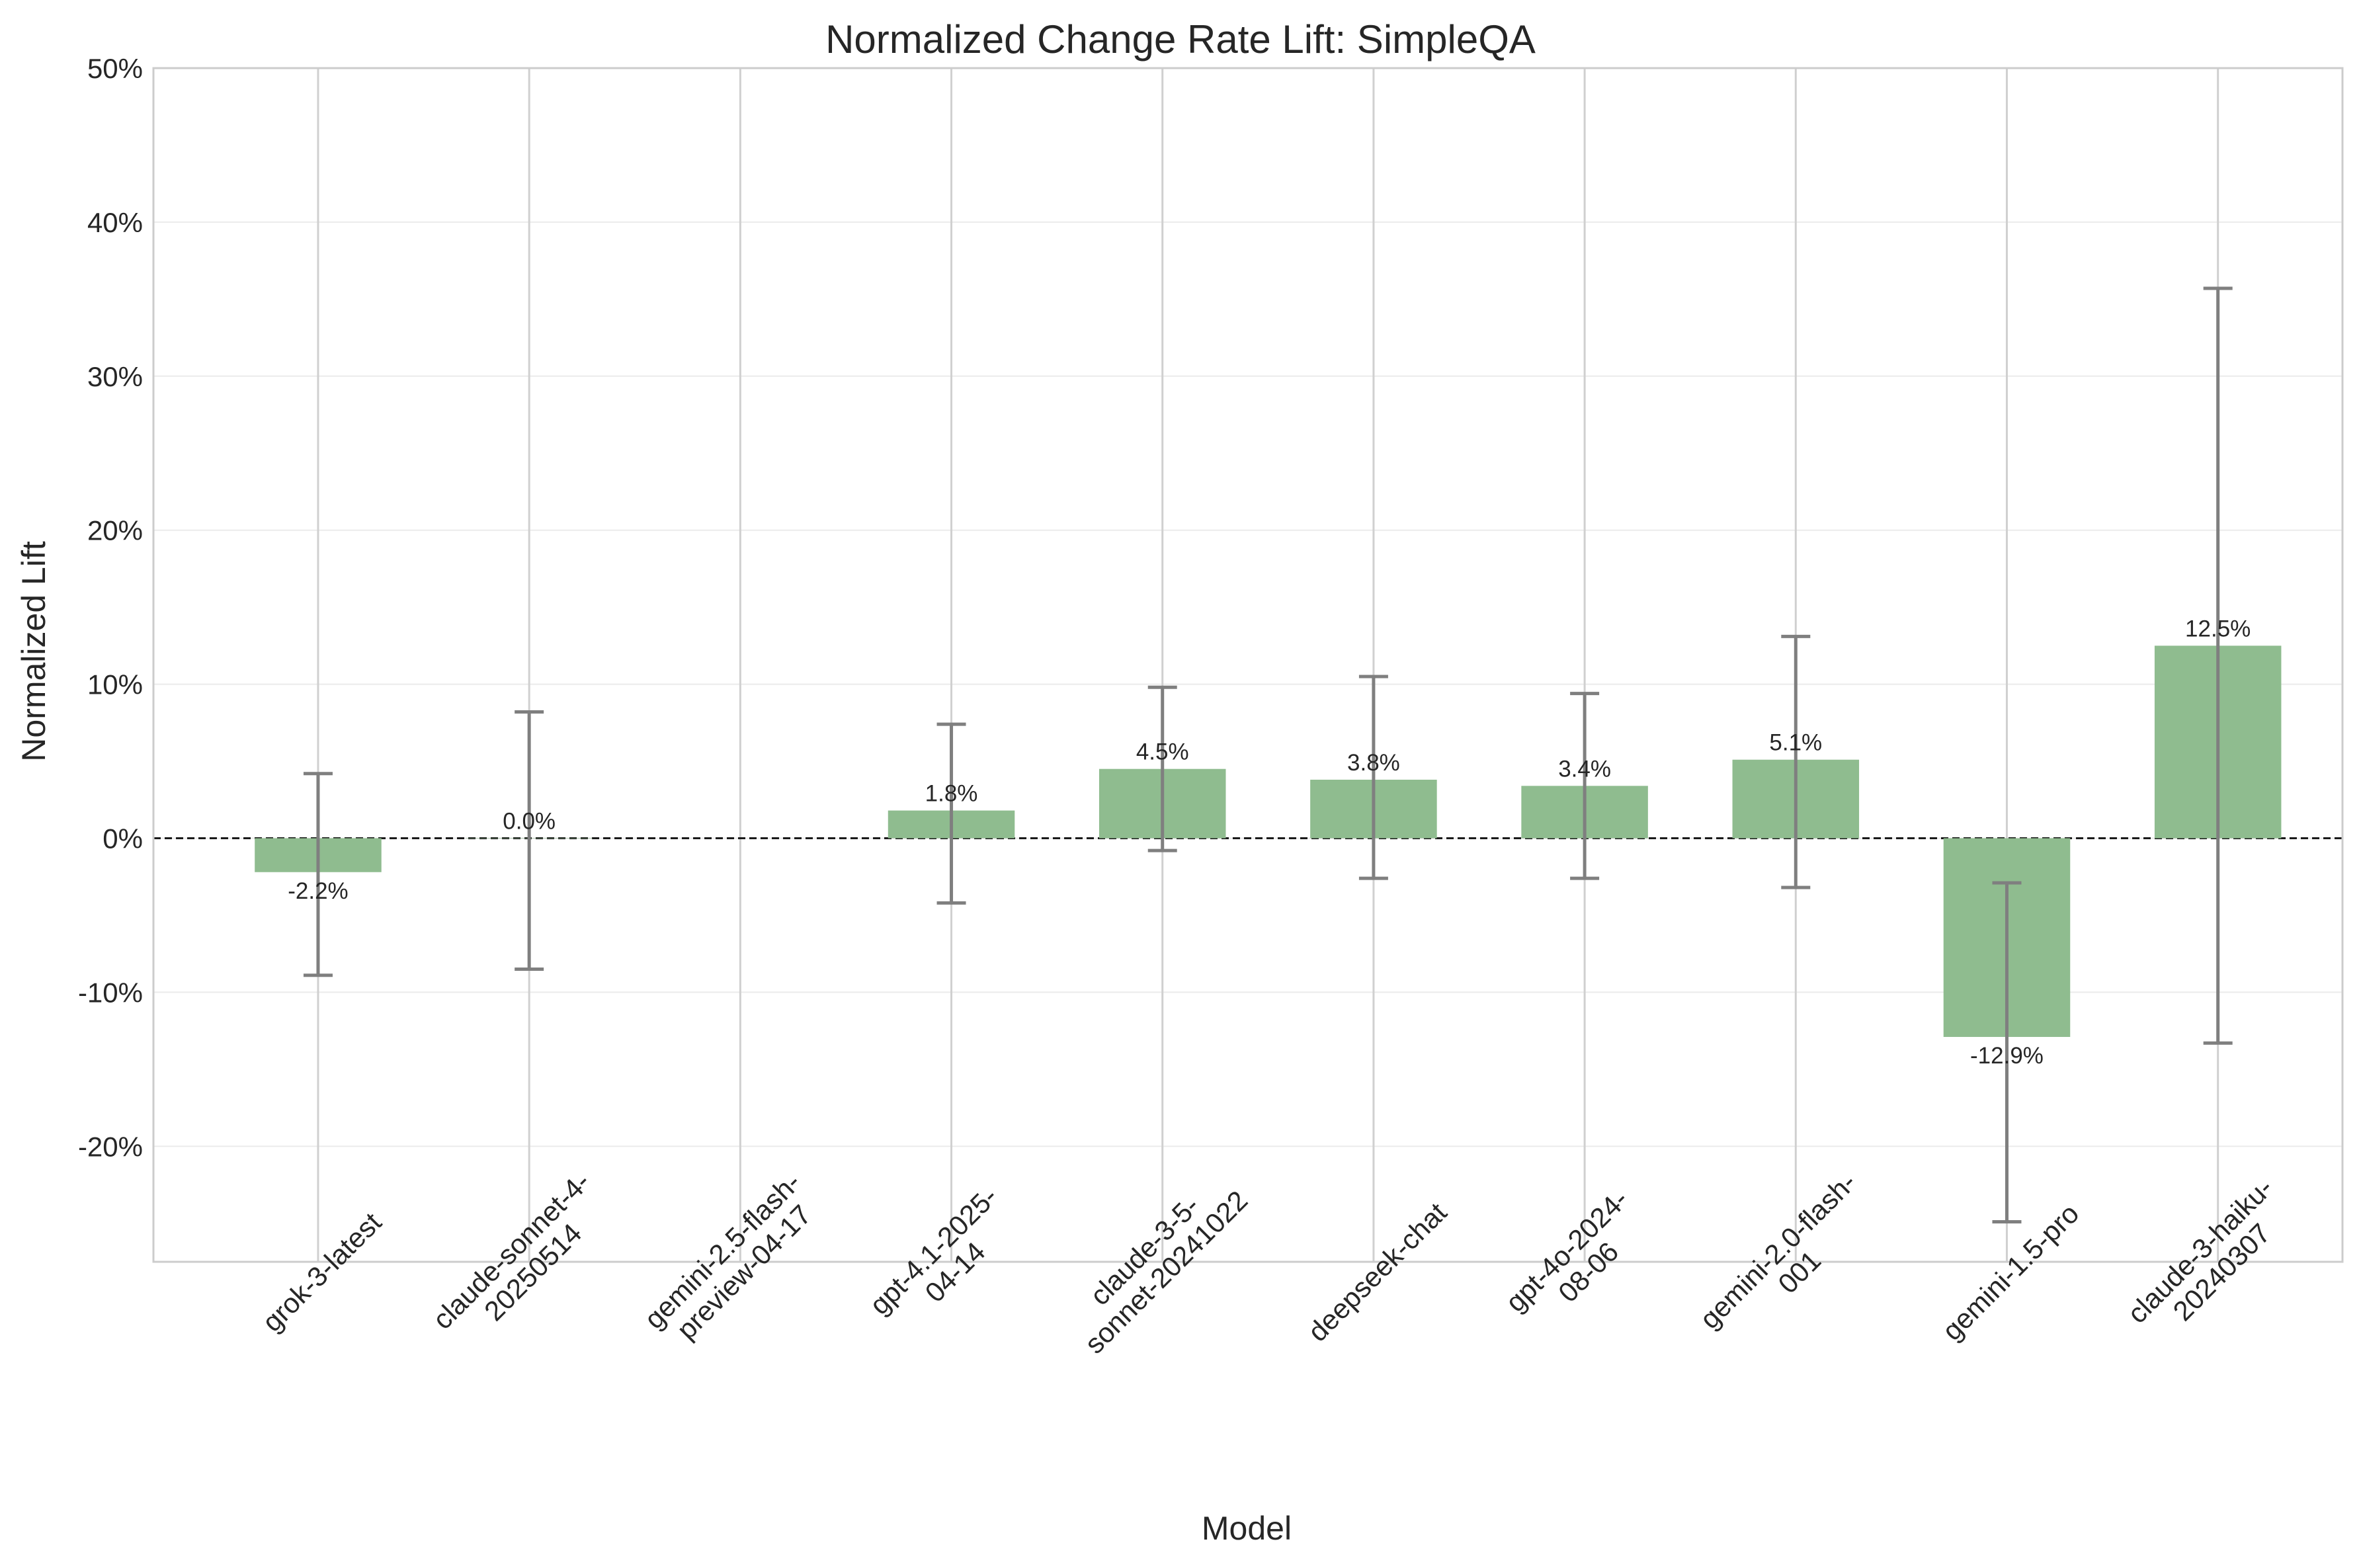  Describe the element at coordinates (2218, 628) in the screenshot. I see `data-label: 12.5%` at that location.